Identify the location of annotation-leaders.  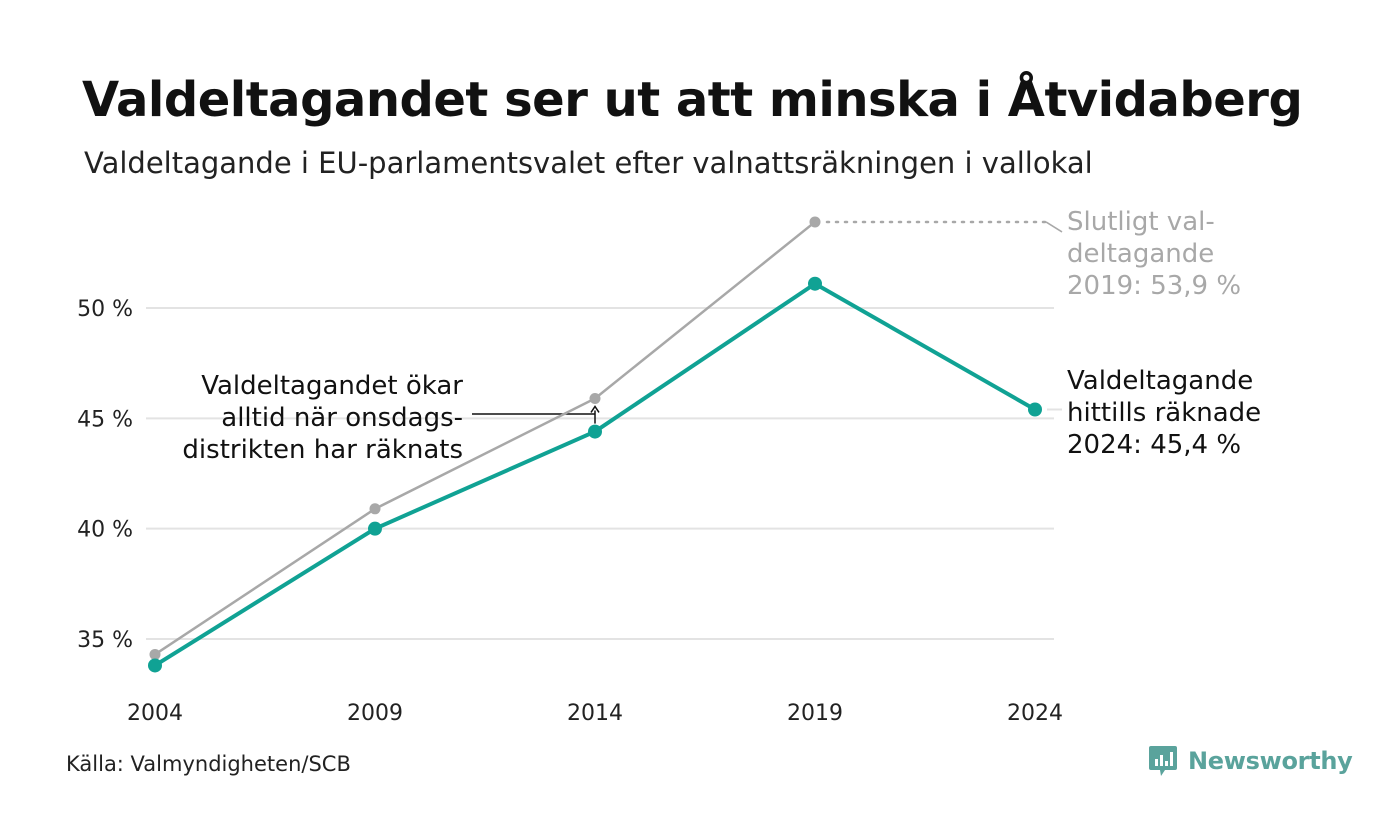
(767, 322).